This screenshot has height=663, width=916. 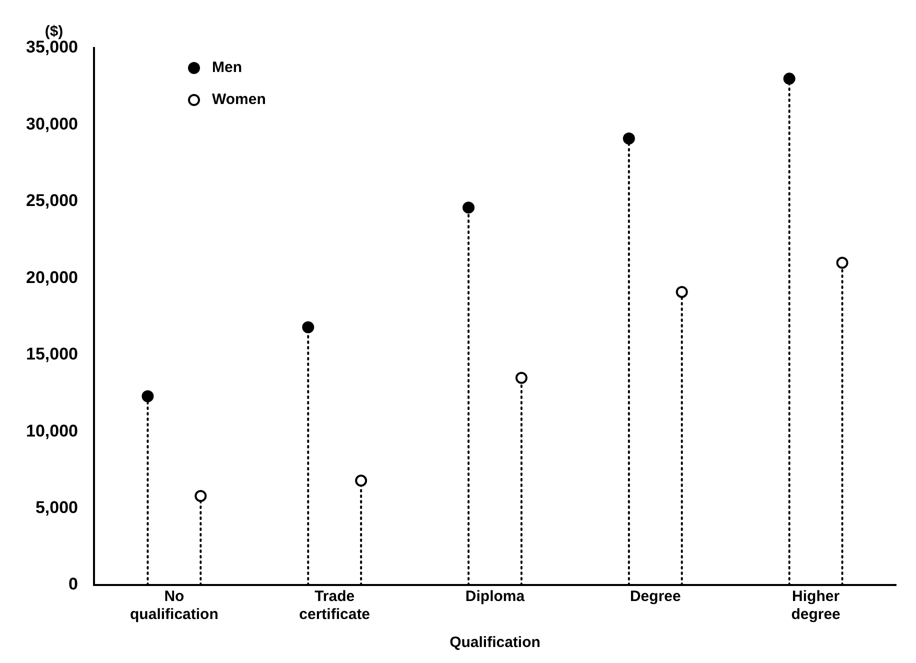 I want to click on y-tick-label: 5,000, so click(x=56, y=507).